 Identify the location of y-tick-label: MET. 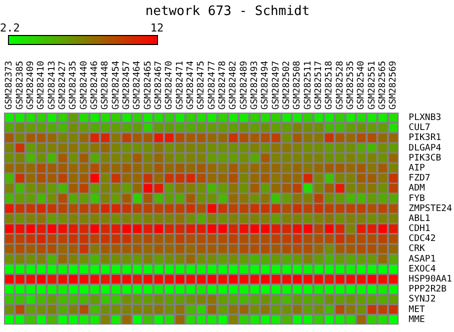
(417, 309).